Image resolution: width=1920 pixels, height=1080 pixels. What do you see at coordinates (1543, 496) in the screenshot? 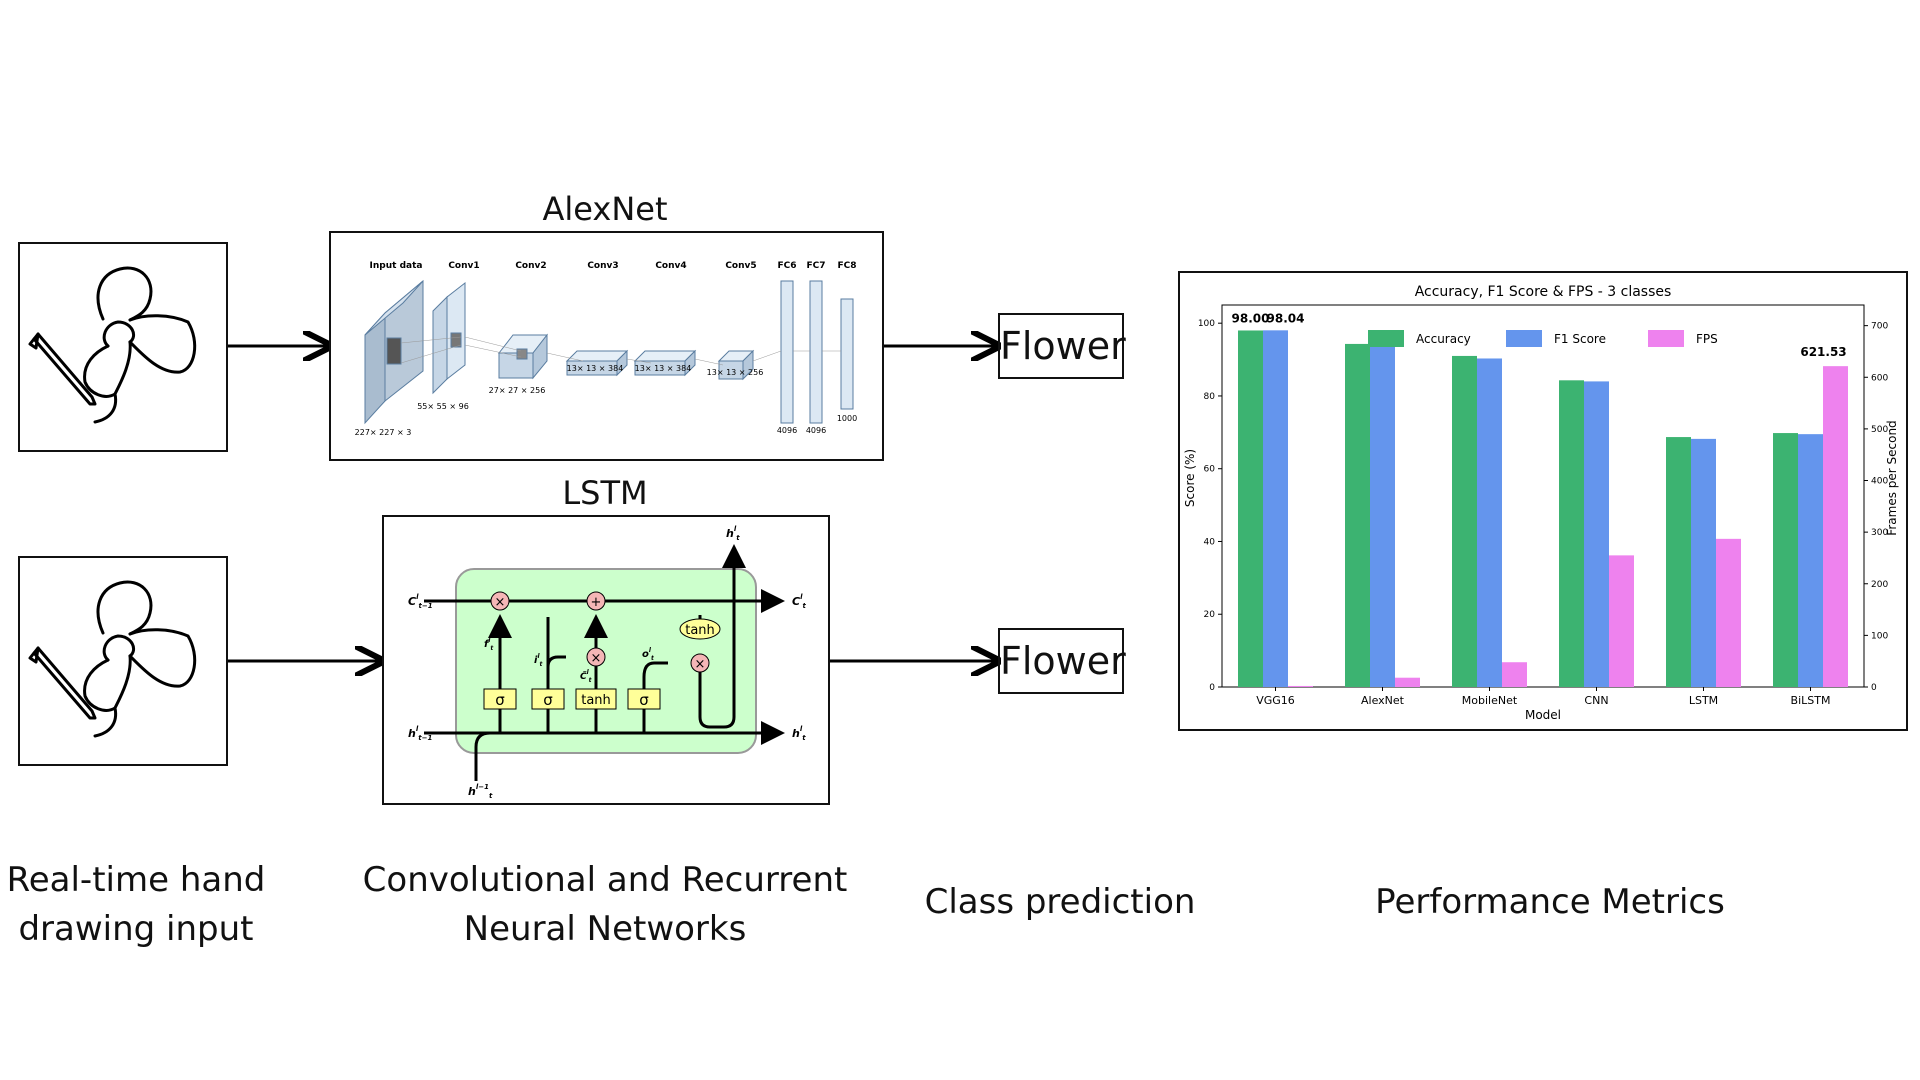
I see `plot-frame` at bounding box center [1543, 496].